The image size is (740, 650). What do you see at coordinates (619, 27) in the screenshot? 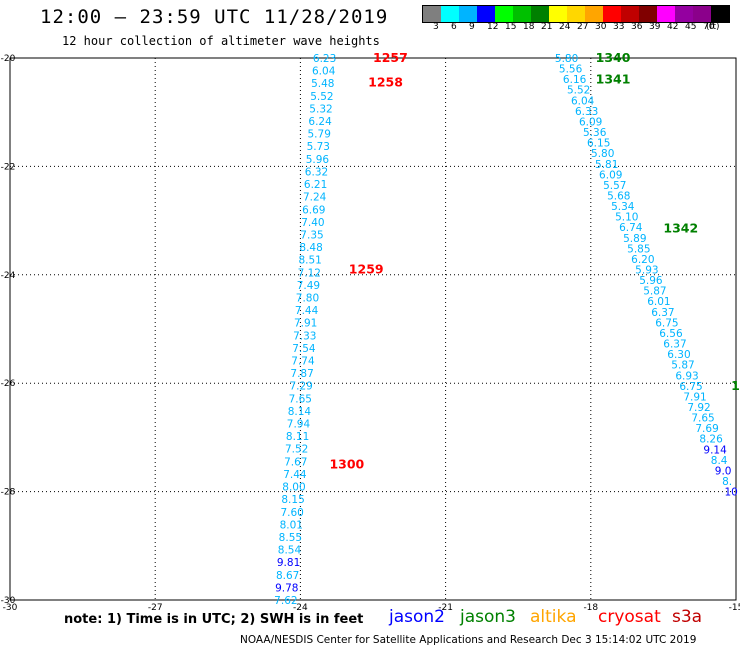
I see `legend-label: 33` at bounding box center [619, 27].